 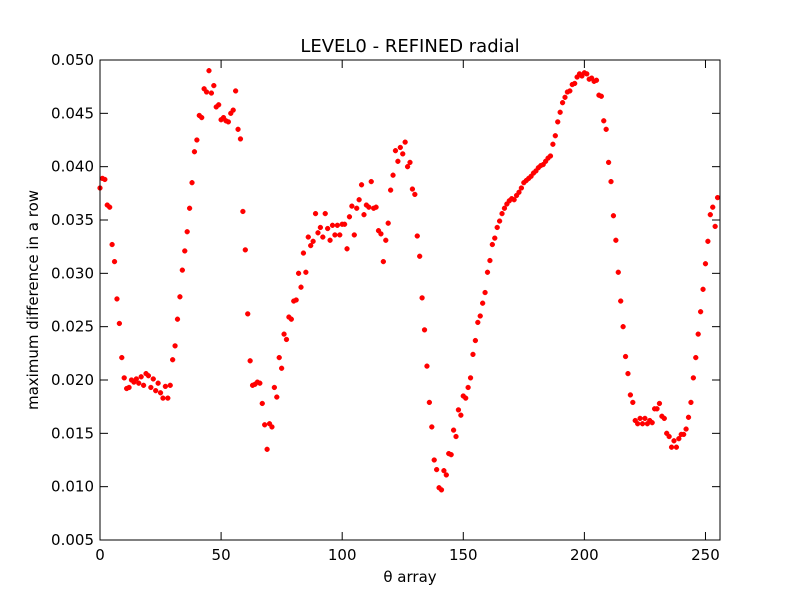 I want to click on y-tick-label: 0.030, so click(x=72, y=273).